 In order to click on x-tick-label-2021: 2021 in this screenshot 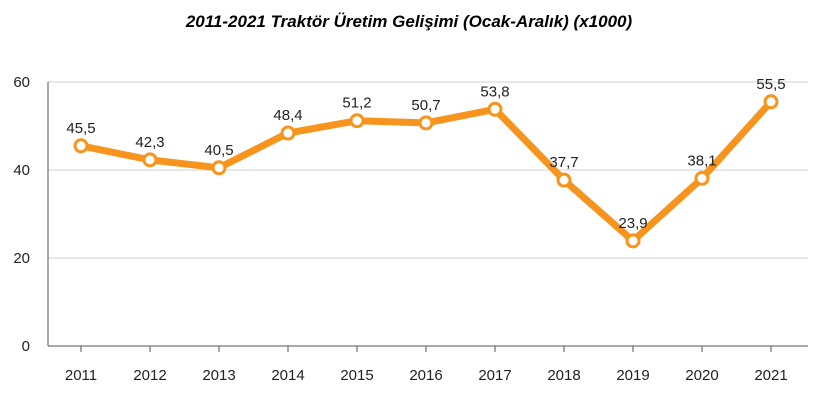, I will do `click(770, 375)`.